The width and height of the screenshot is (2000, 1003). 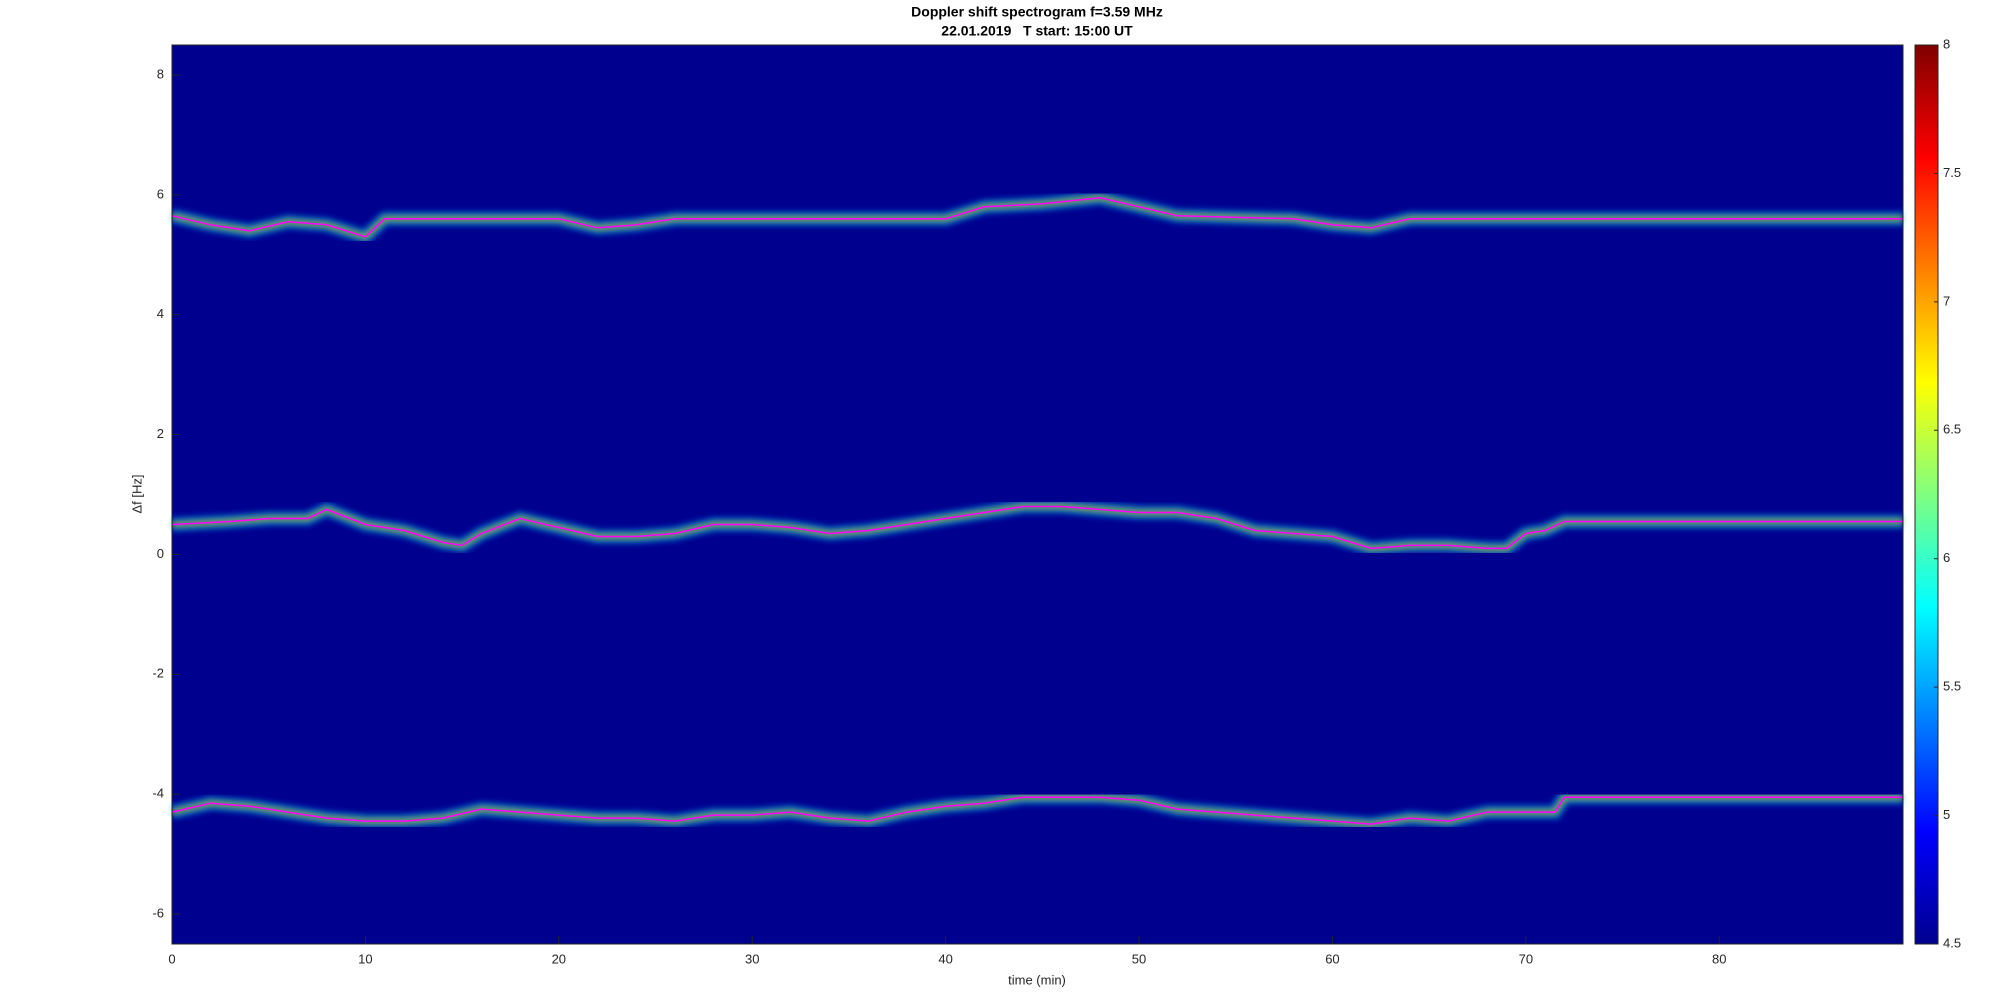 I want to click on chart-subtitle: 22.01.2019 T start: 15:00 UT, so click(x=1037, y=31).